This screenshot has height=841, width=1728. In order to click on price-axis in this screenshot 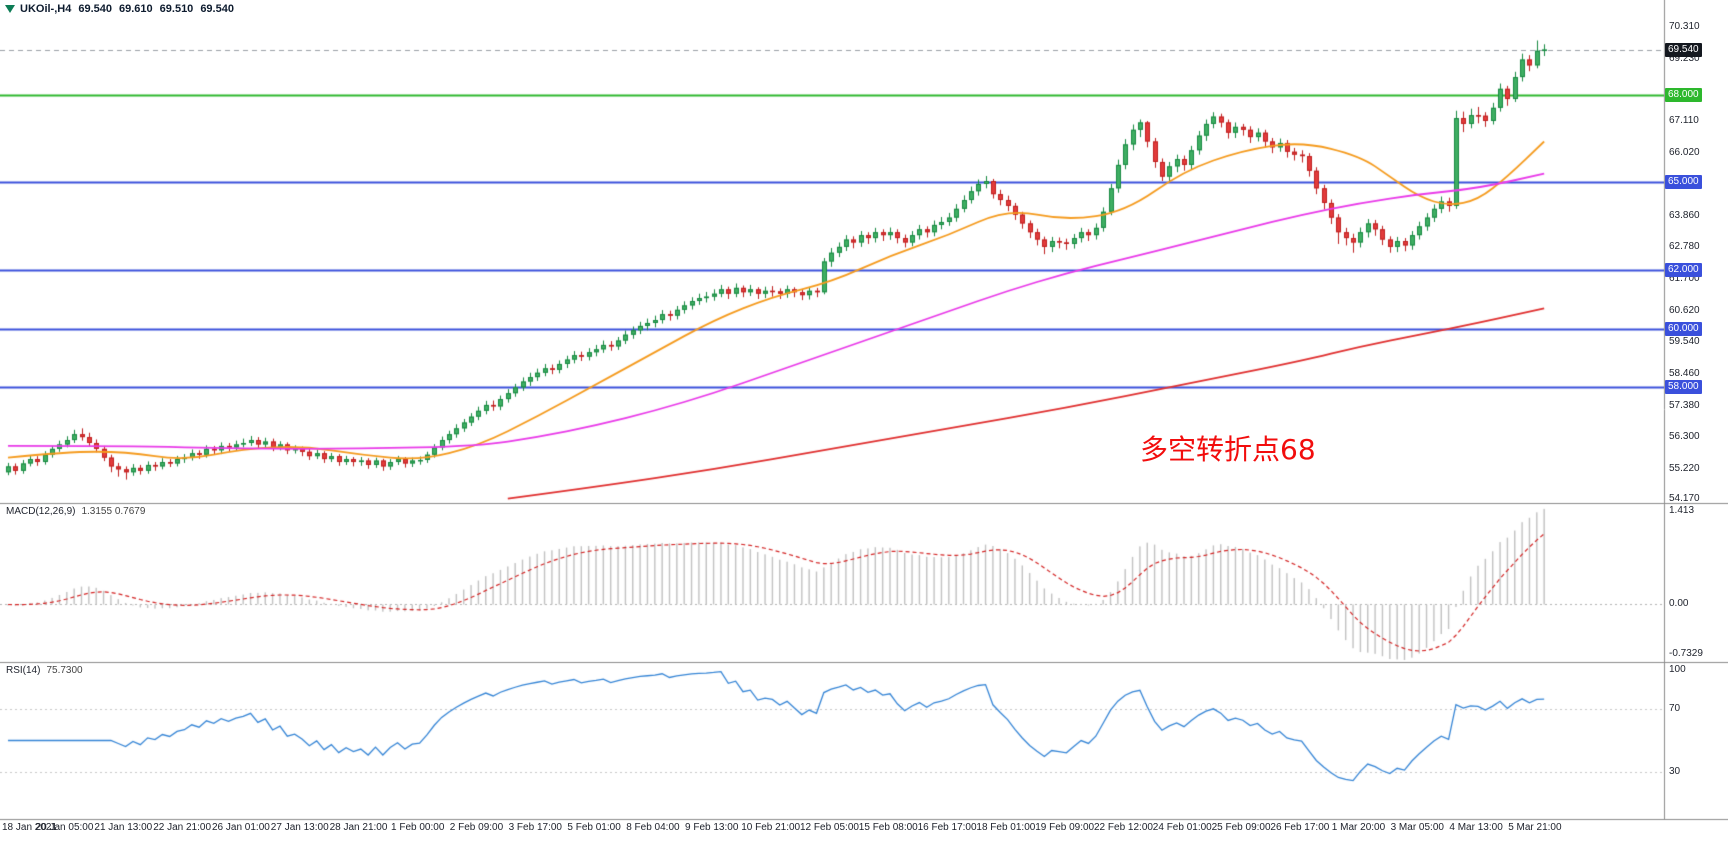, I will do `click(1696, 409)`.